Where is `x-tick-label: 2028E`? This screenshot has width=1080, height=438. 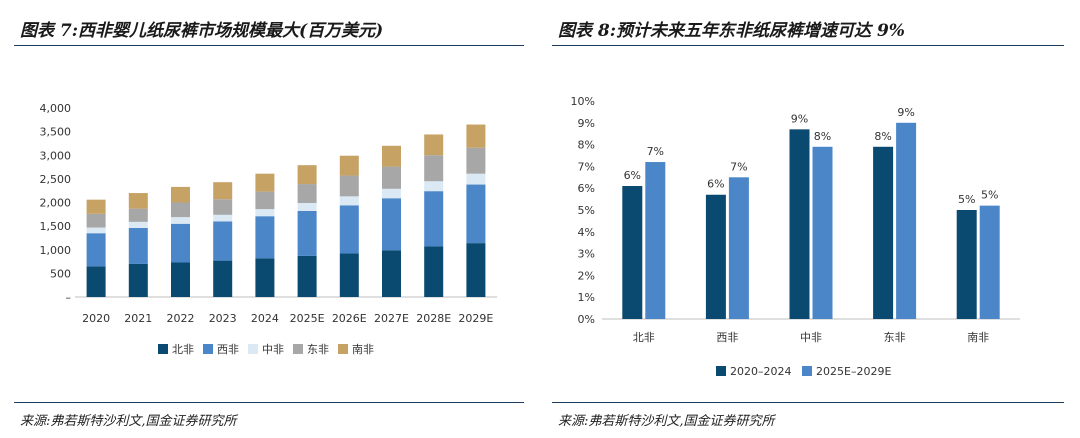 x-tick-label: 2028E is located at coordinates (433, 318).